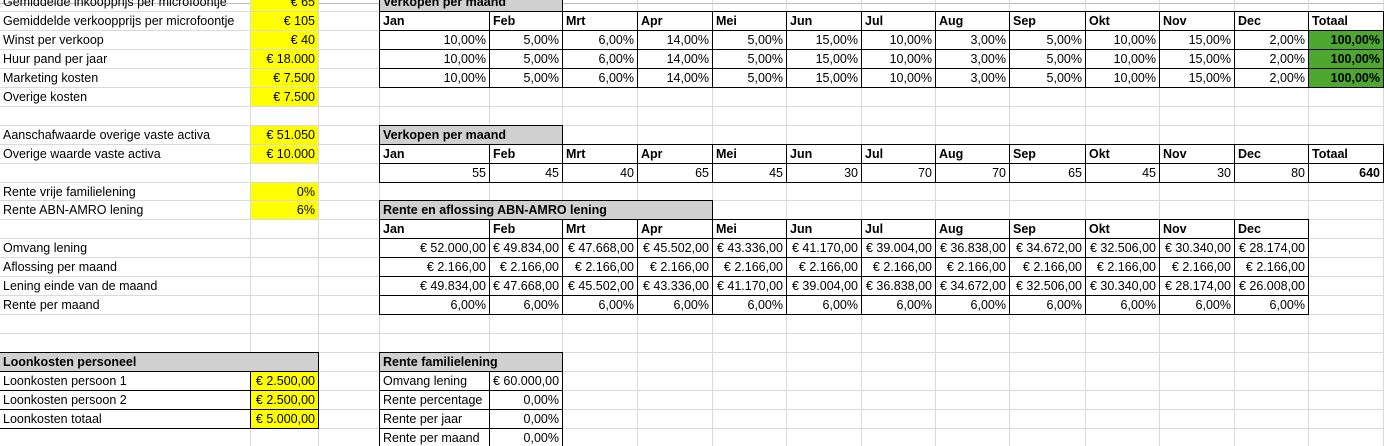 This screenshot has height=446, width=1384. What do you see at coordinates (1122, 248) in the screenshot?
I see `abn-cell: € 32.506,00` at bounding box center [1122, 248].